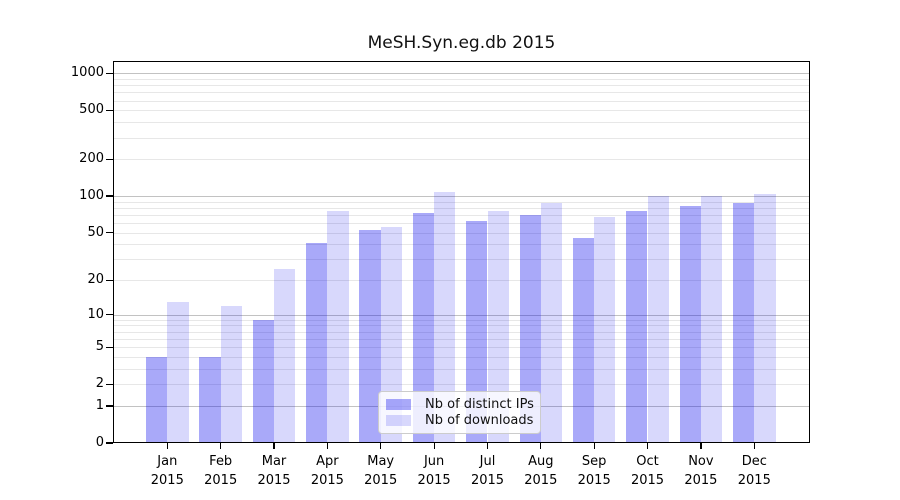 The width and height of the screenshot is (900, 500). Describe the element at coordinates (99, 405) in the screenshot. I see `y-tick-label: 1` at that location.